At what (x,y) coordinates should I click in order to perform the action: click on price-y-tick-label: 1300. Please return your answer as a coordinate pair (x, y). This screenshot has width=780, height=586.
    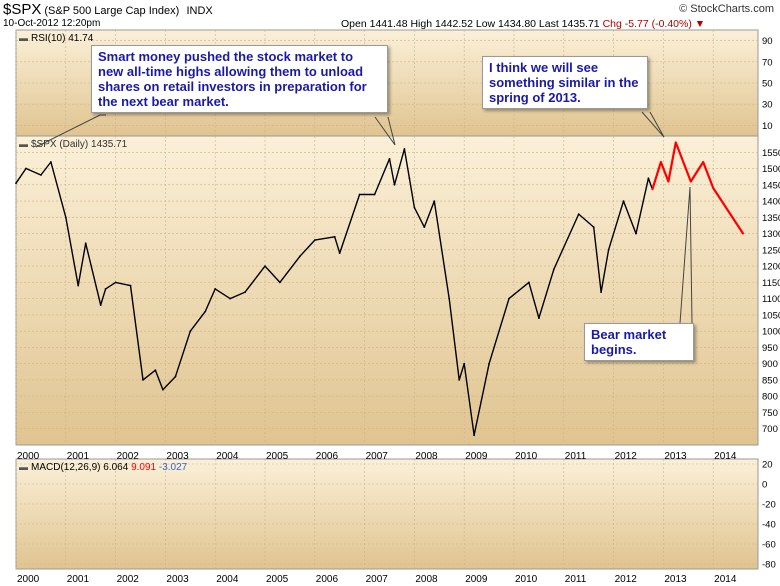
    Looking at the image, I should click on (771, 234).